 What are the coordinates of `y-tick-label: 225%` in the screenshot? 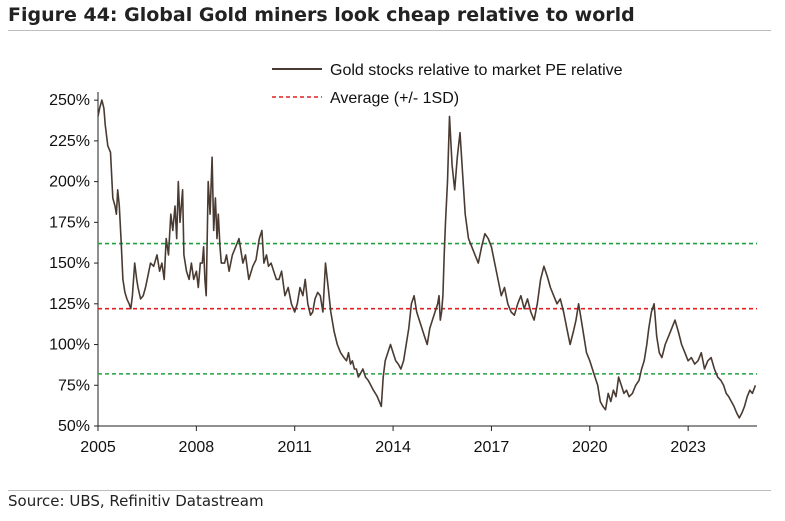 It's located at (69, 141).